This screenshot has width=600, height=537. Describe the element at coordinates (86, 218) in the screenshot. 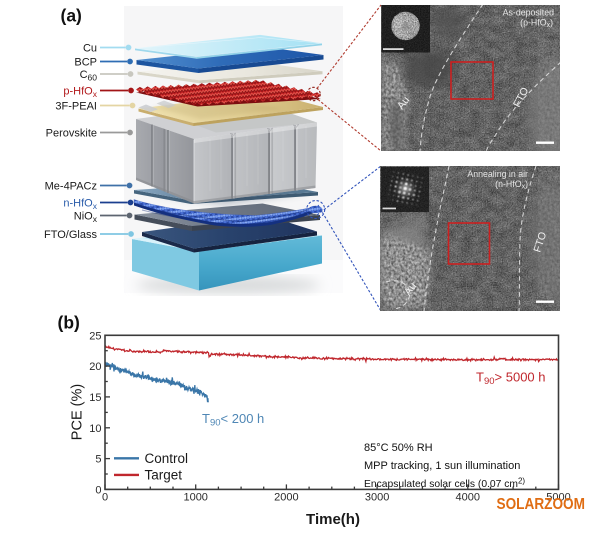

I see `svg-text: NiOx` at that location.